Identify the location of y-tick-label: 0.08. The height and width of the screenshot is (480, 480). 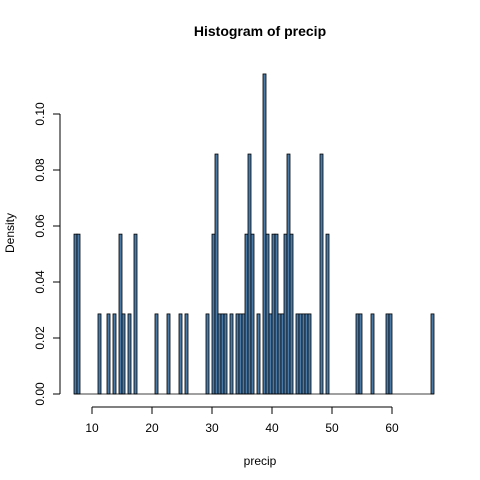
(40, 170).